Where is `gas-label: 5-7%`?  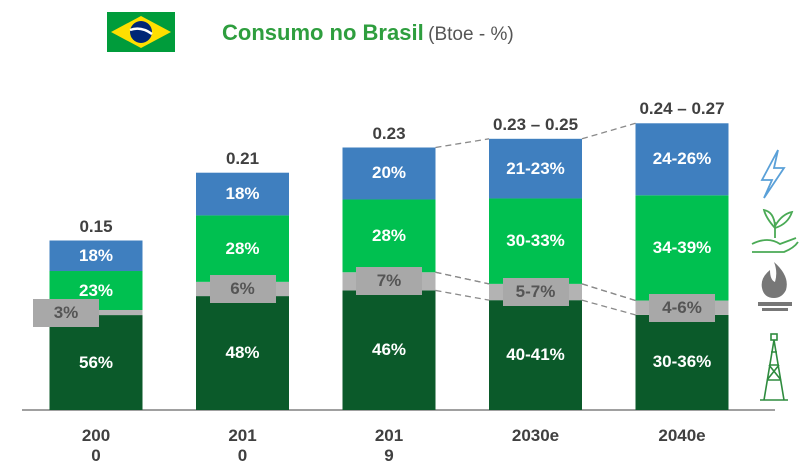
gas-label: 5-7% is located at coordinates (535, 292).